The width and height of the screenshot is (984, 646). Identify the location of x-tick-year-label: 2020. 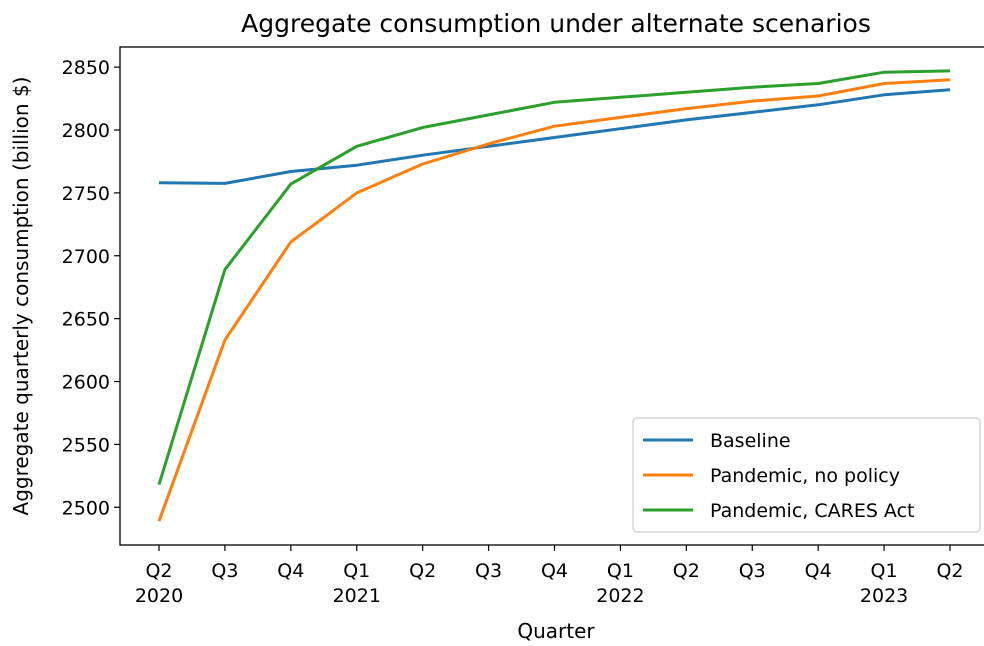
(159, 596).